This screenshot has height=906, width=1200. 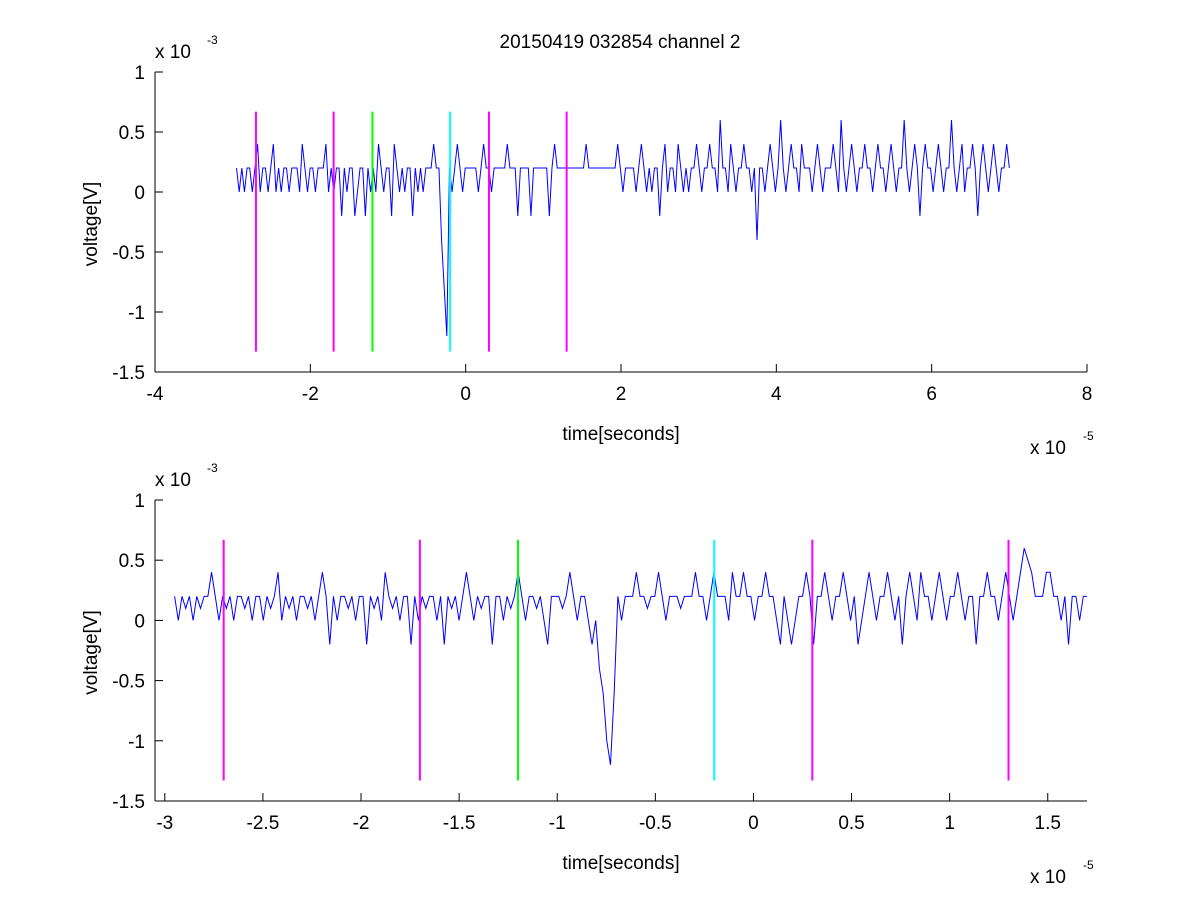 What do you see at coordinates (139, 193) in the screenshot?
I see `top-y-tick-label: 0` at bounding box center [139, 193].